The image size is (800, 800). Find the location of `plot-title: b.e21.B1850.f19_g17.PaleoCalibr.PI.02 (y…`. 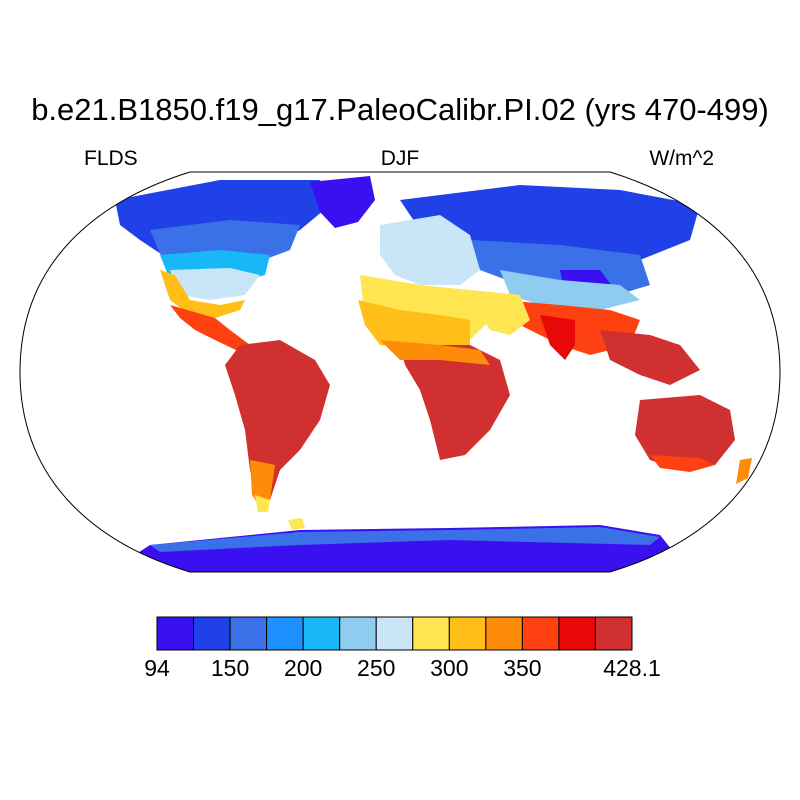

plot-title: b.e21.B1850.f19_g17.PaleoCalibr.PI.02 (y… is located at coordinates (400, 109).